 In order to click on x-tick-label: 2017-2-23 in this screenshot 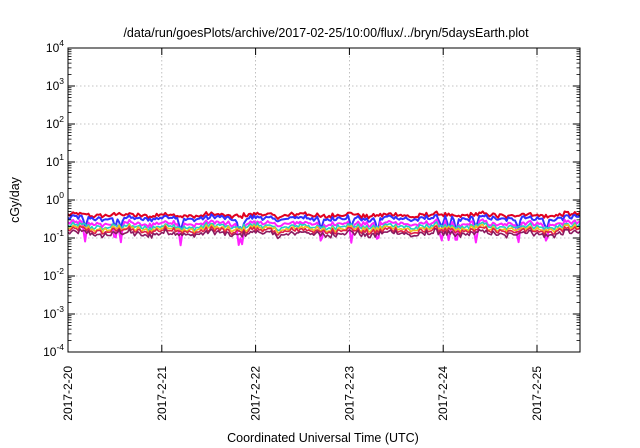, I will do `click(349, 393)`.